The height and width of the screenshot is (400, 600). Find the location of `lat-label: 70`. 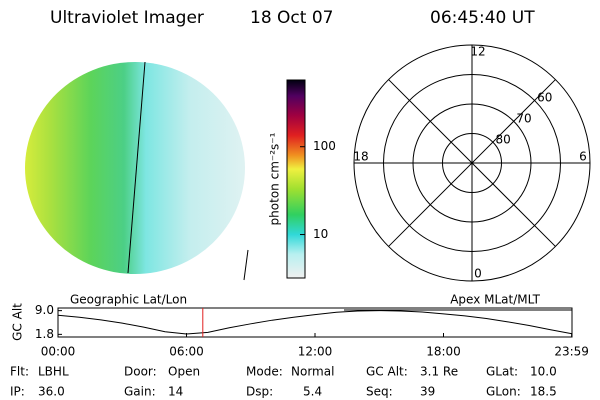

lat-label: 70 is located at coordinates (523, 119).